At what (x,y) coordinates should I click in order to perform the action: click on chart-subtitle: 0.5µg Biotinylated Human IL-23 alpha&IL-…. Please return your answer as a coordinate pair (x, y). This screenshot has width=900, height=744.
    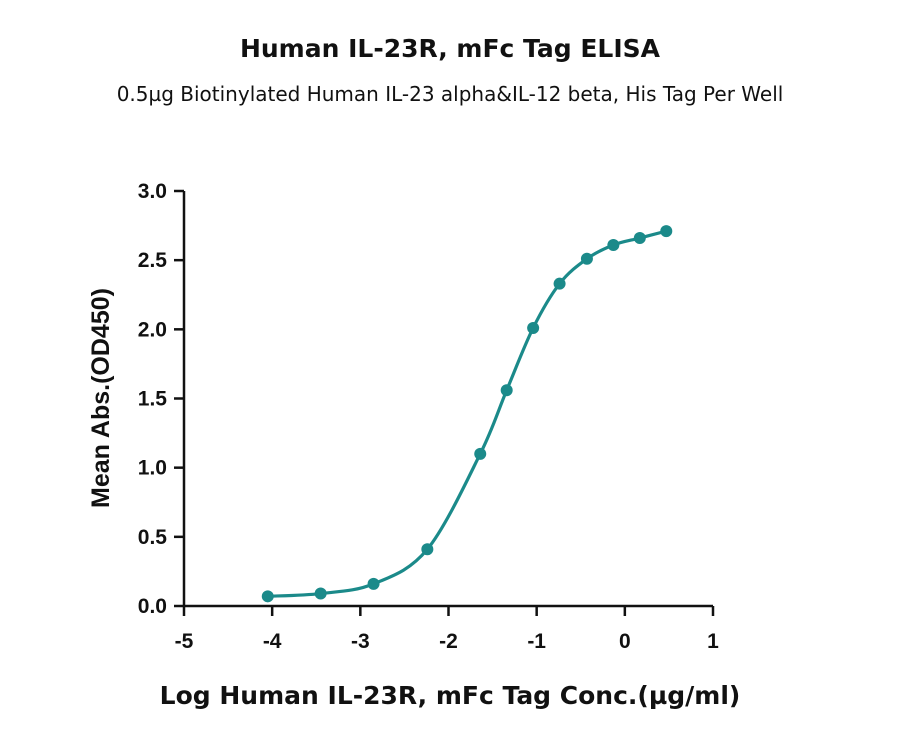
    Looking at the image, I should click on (450, 94).